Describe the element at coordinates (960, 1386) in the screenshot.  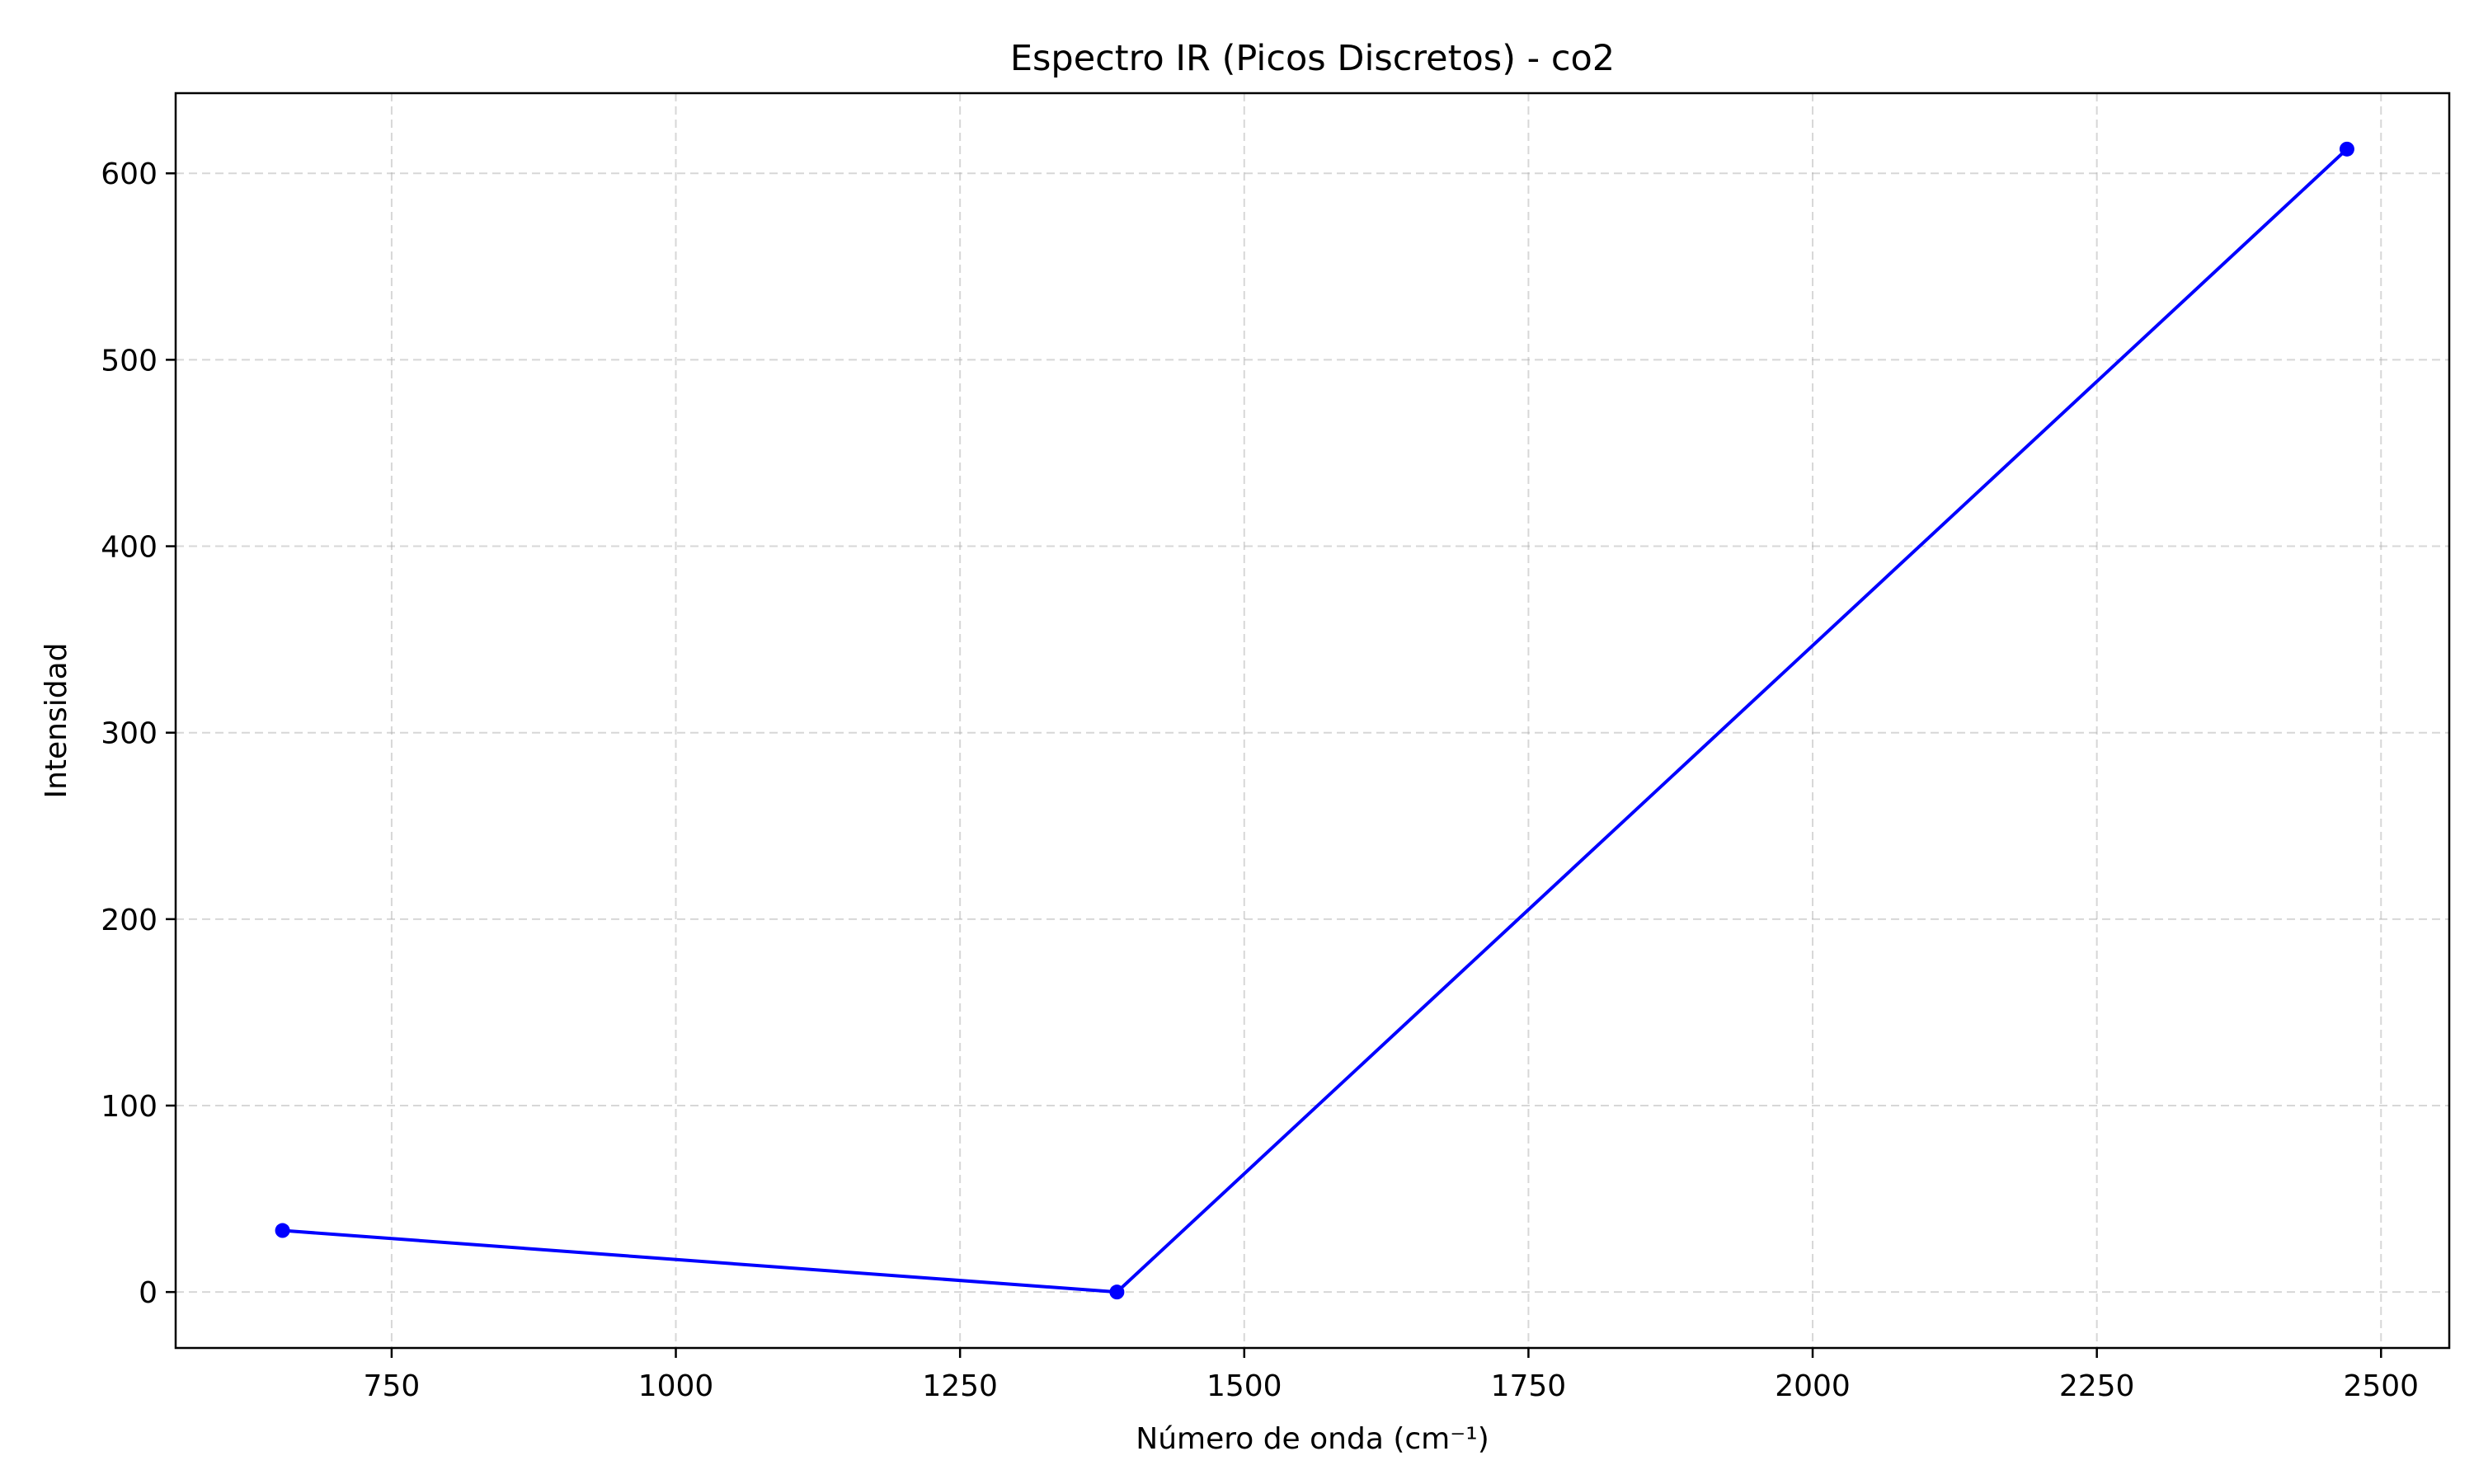
I see `x-tick-label: 1250` at that location.